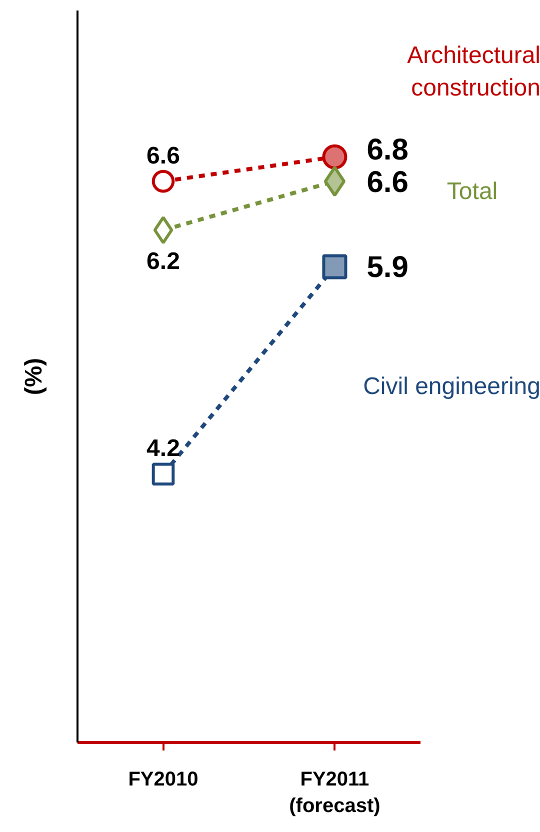  What do you see at coordinates (163, 448) in the screenshot?
I see `data-label: 4.2` at bounding box center [163, 448].